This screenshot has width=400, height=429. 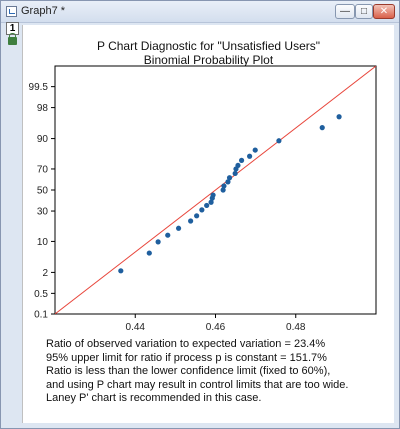 I want to click on x-tick-label: 0.44, so click(x=136, y=327).